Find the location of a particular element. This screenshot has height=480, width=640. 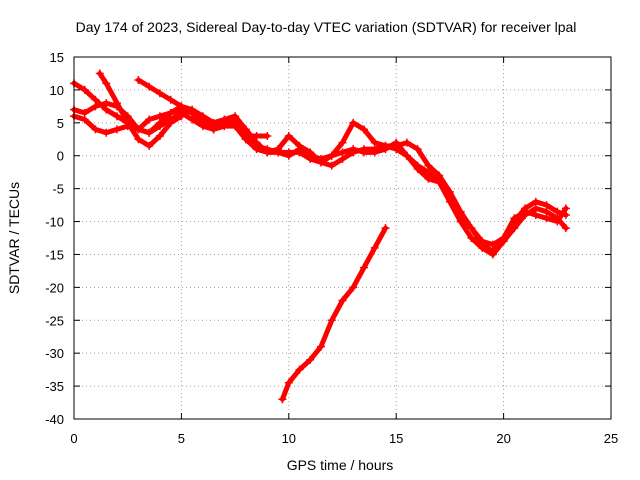

y-tick-label: -25 is located at coordinates (54, 320).